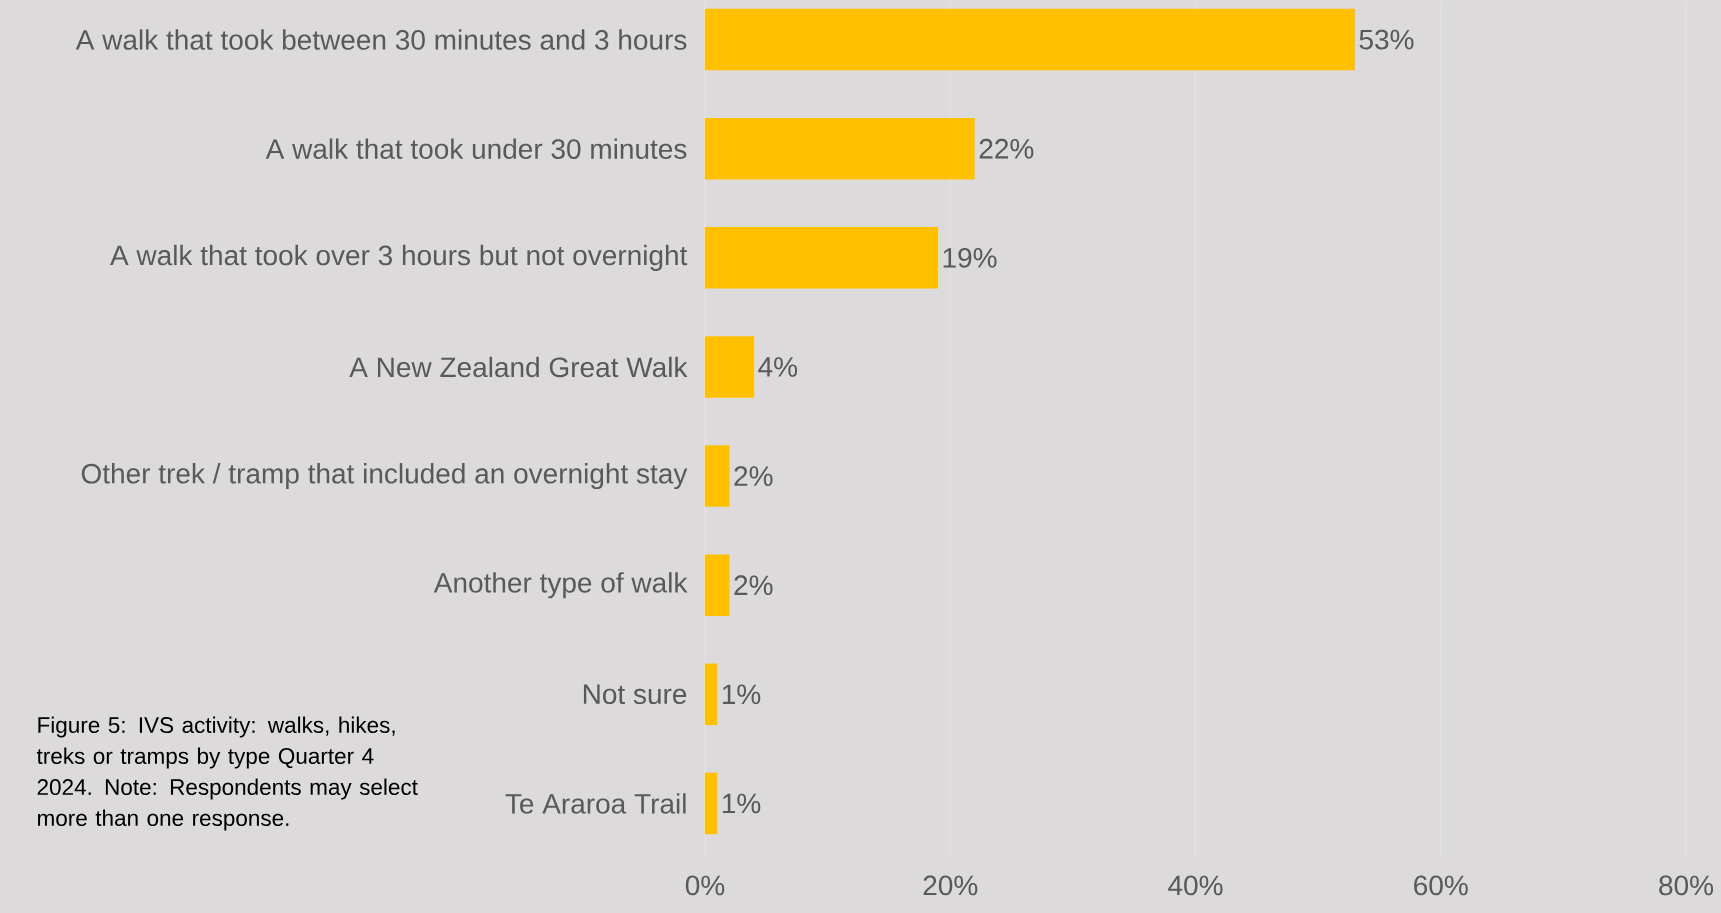 This screenshot has width=1721, height=913. What do you see at coordinates (1386, 39) in the screenshot?
I see `data-label: 53%` at bounding box center [1386, 39].